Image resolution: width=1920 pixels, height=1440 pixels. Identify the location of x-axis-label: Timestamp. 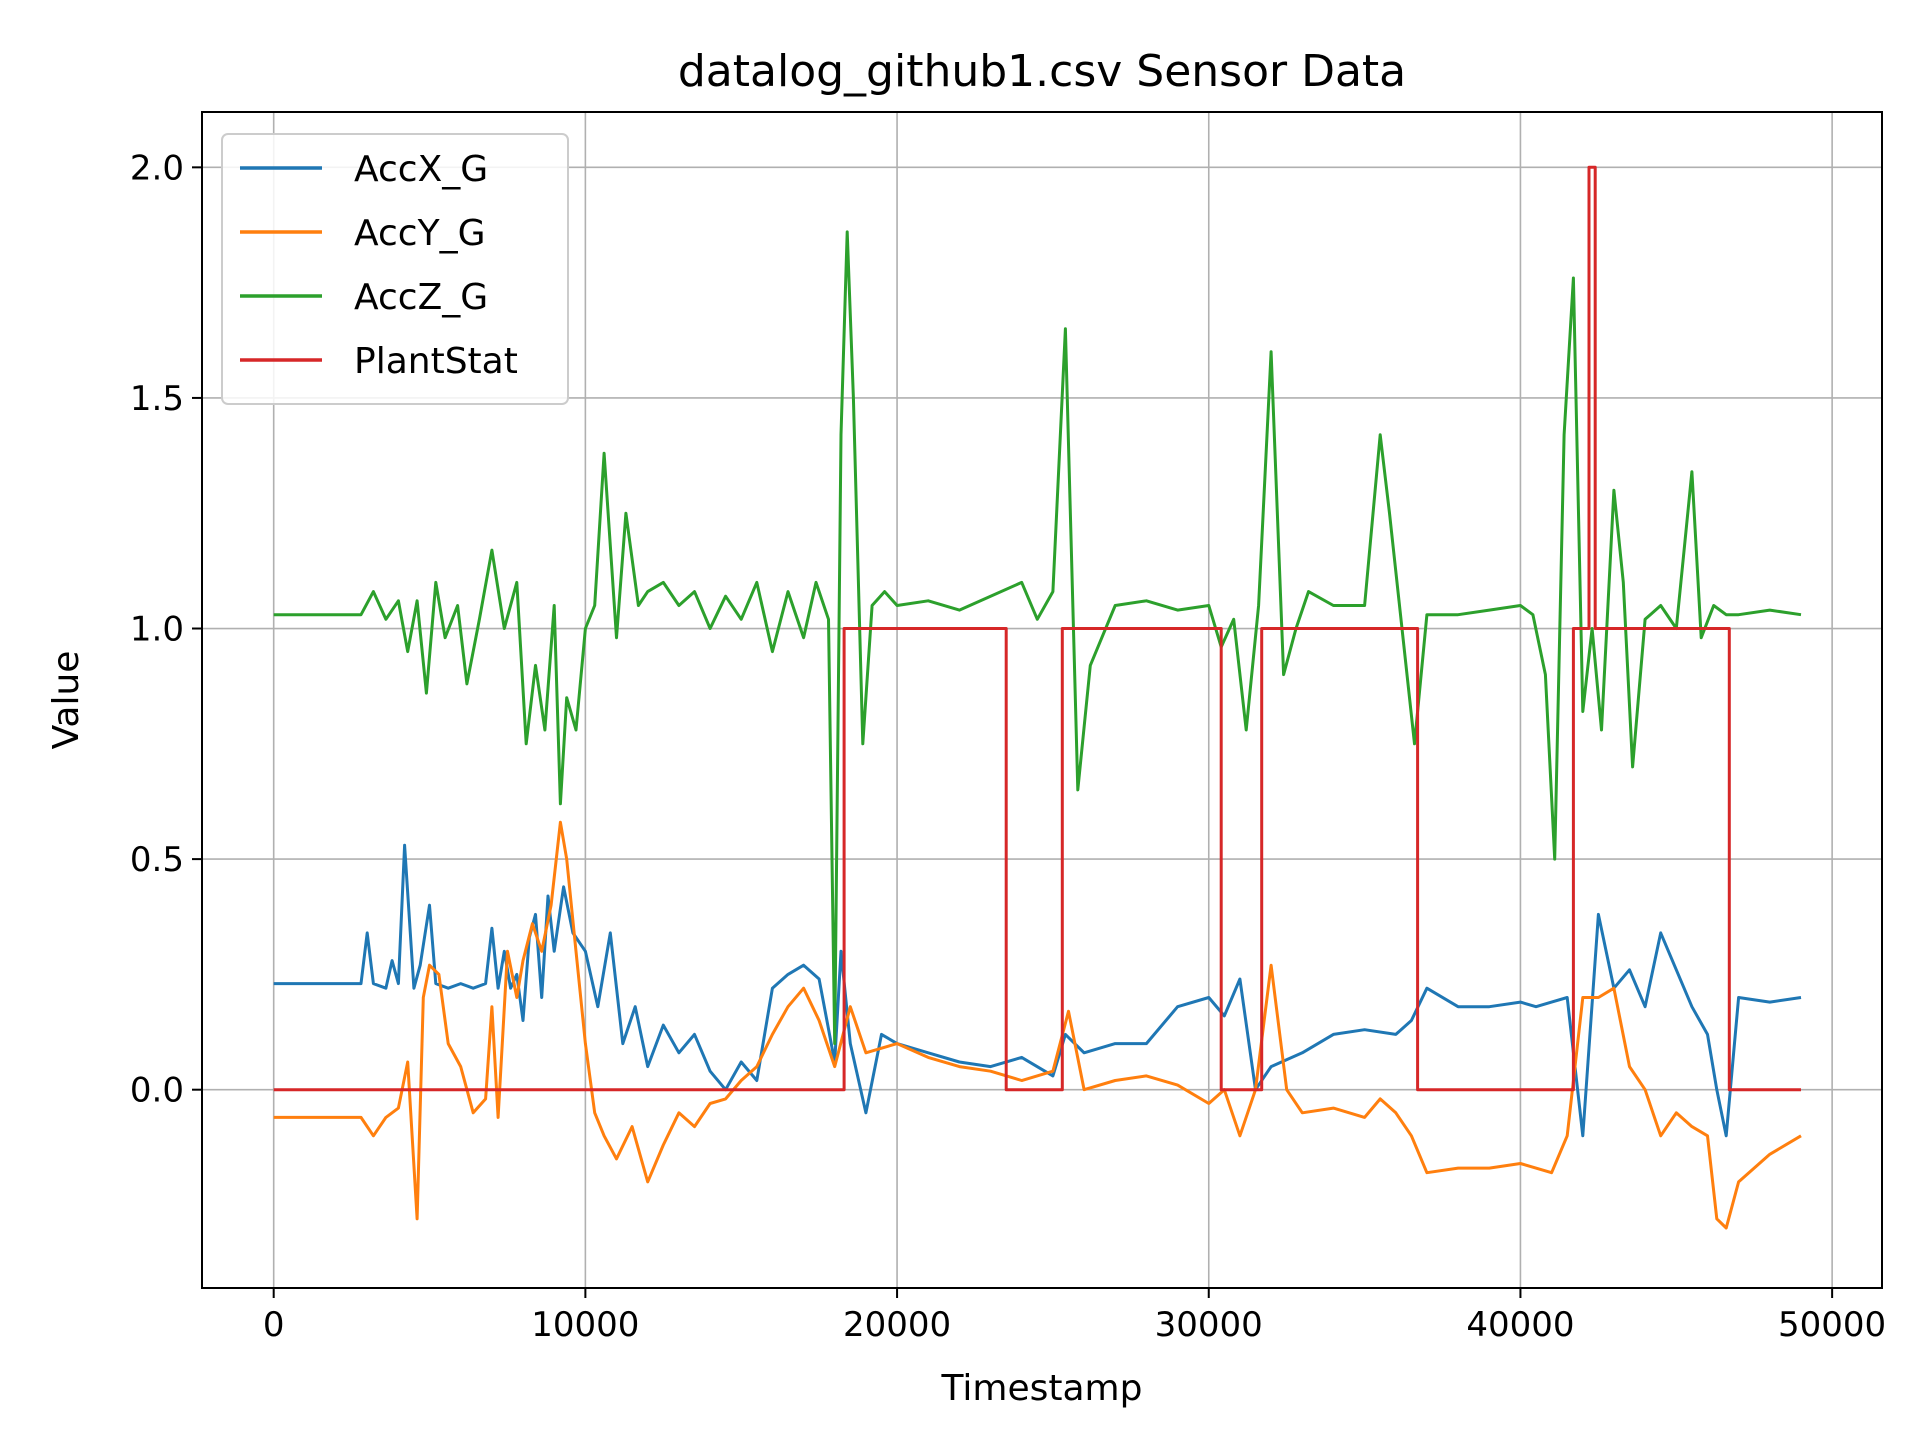
(1042, 1388).